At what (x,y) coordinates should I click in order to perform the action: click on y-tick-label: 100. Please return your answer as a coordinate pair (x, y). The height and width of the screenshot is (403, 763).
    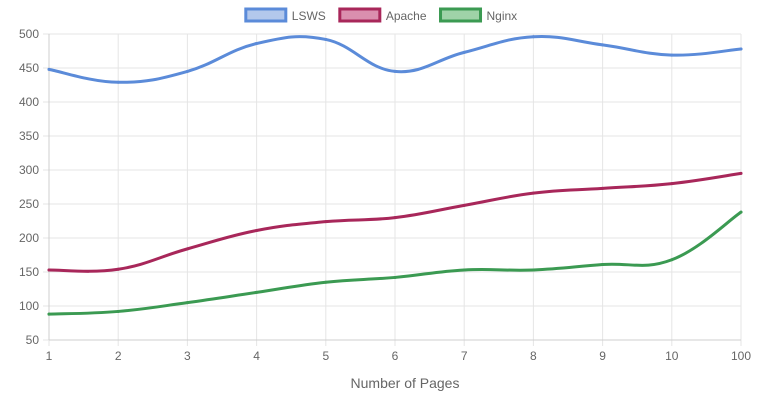
    Looking at the image, I should click on (29, 306).